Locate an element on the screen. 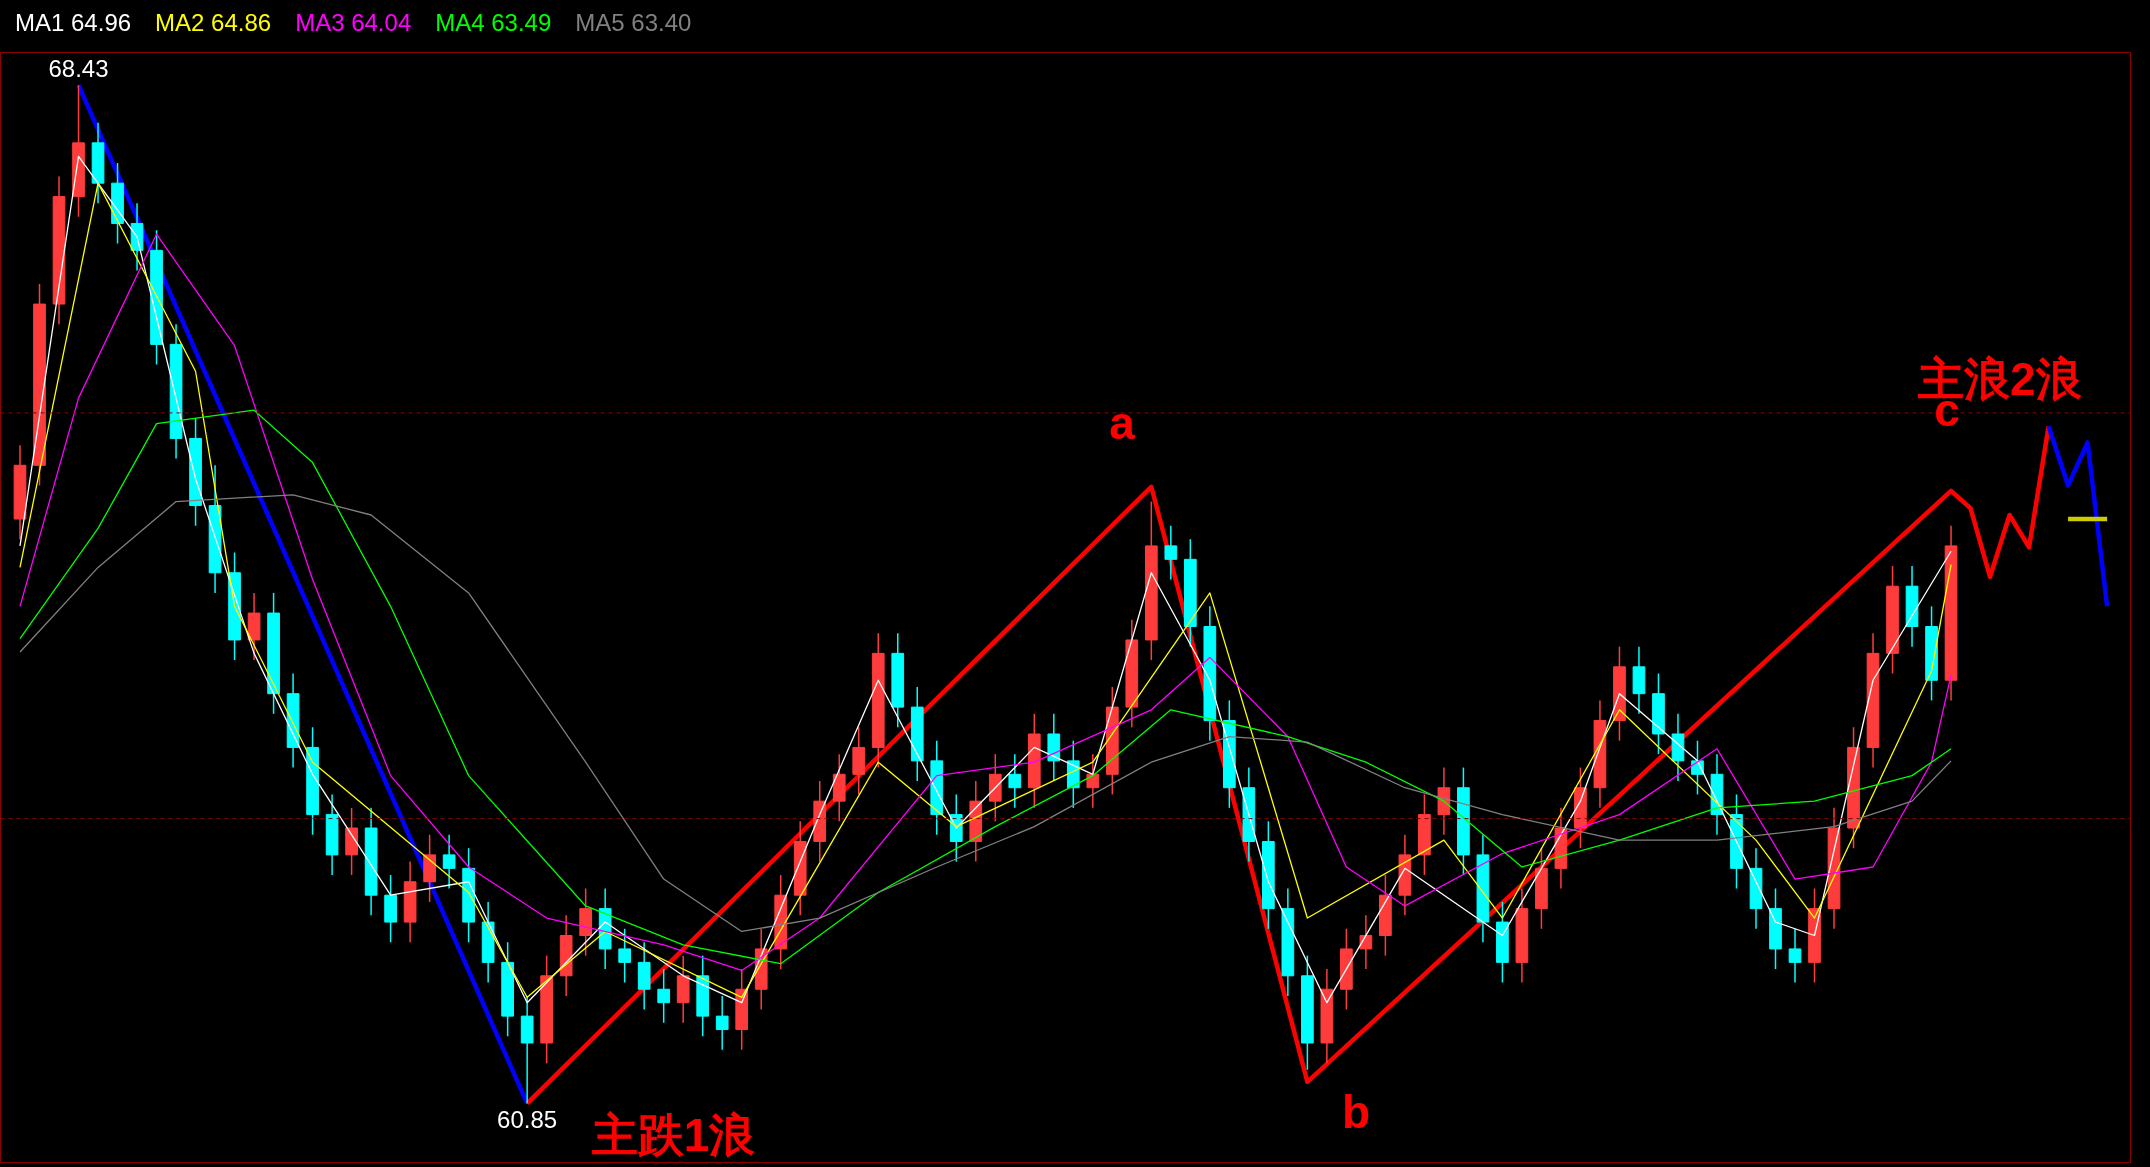 The width and height of the screenshot is (2150, 1167). annotation: 68.43 is located at coordinates (78, 69).